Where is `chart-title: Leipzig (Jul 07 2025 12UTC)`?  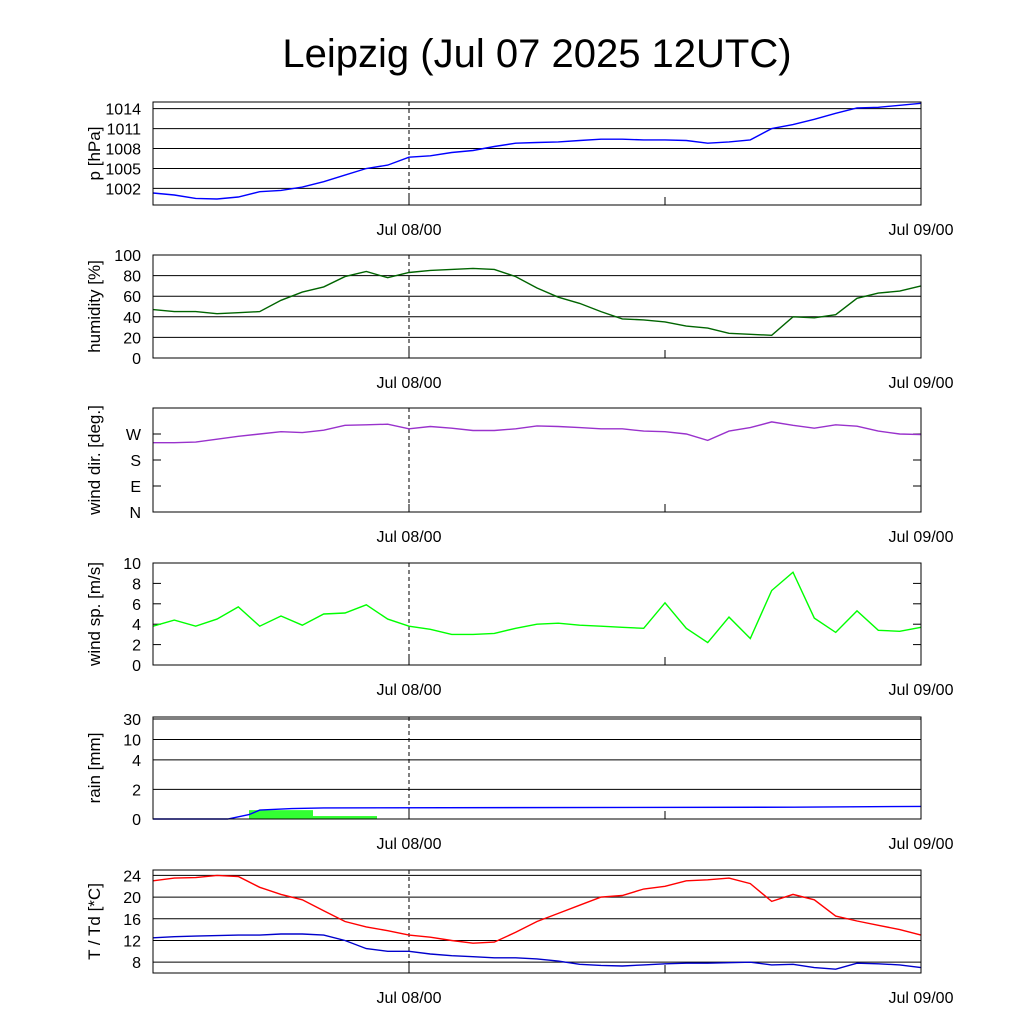
chart-title: Leipzig (Jul 07 2025 12UTC) is located at coordinates (536, 54).